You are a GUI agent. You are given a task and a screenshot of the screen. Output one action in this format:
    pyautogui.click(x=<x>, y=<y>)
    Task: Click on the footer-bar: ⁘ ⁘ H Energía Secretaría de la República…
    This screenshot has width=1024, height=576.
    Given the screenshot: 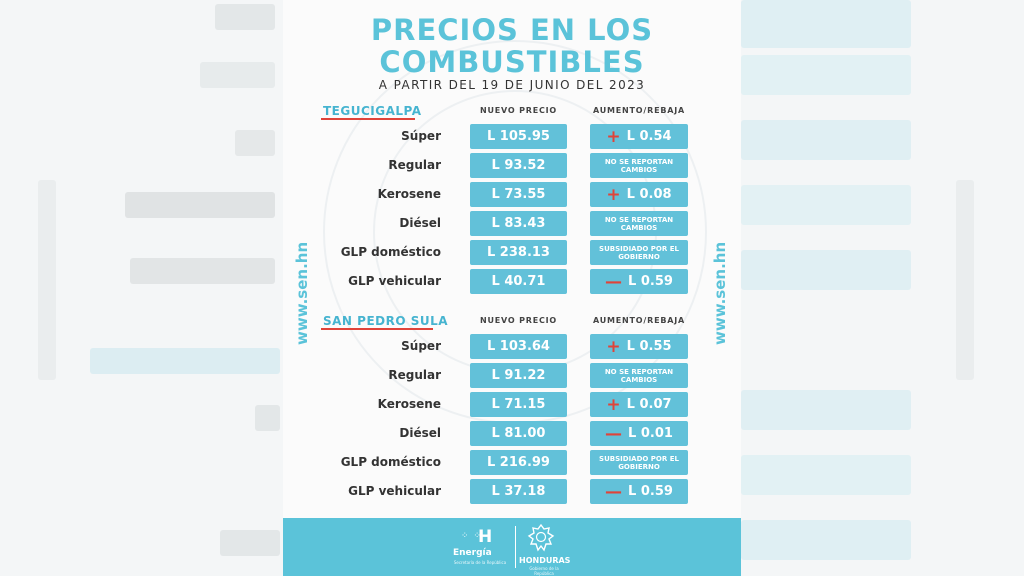 What is the action you would take?
    pyautogui.click(x=512, y=547)
    